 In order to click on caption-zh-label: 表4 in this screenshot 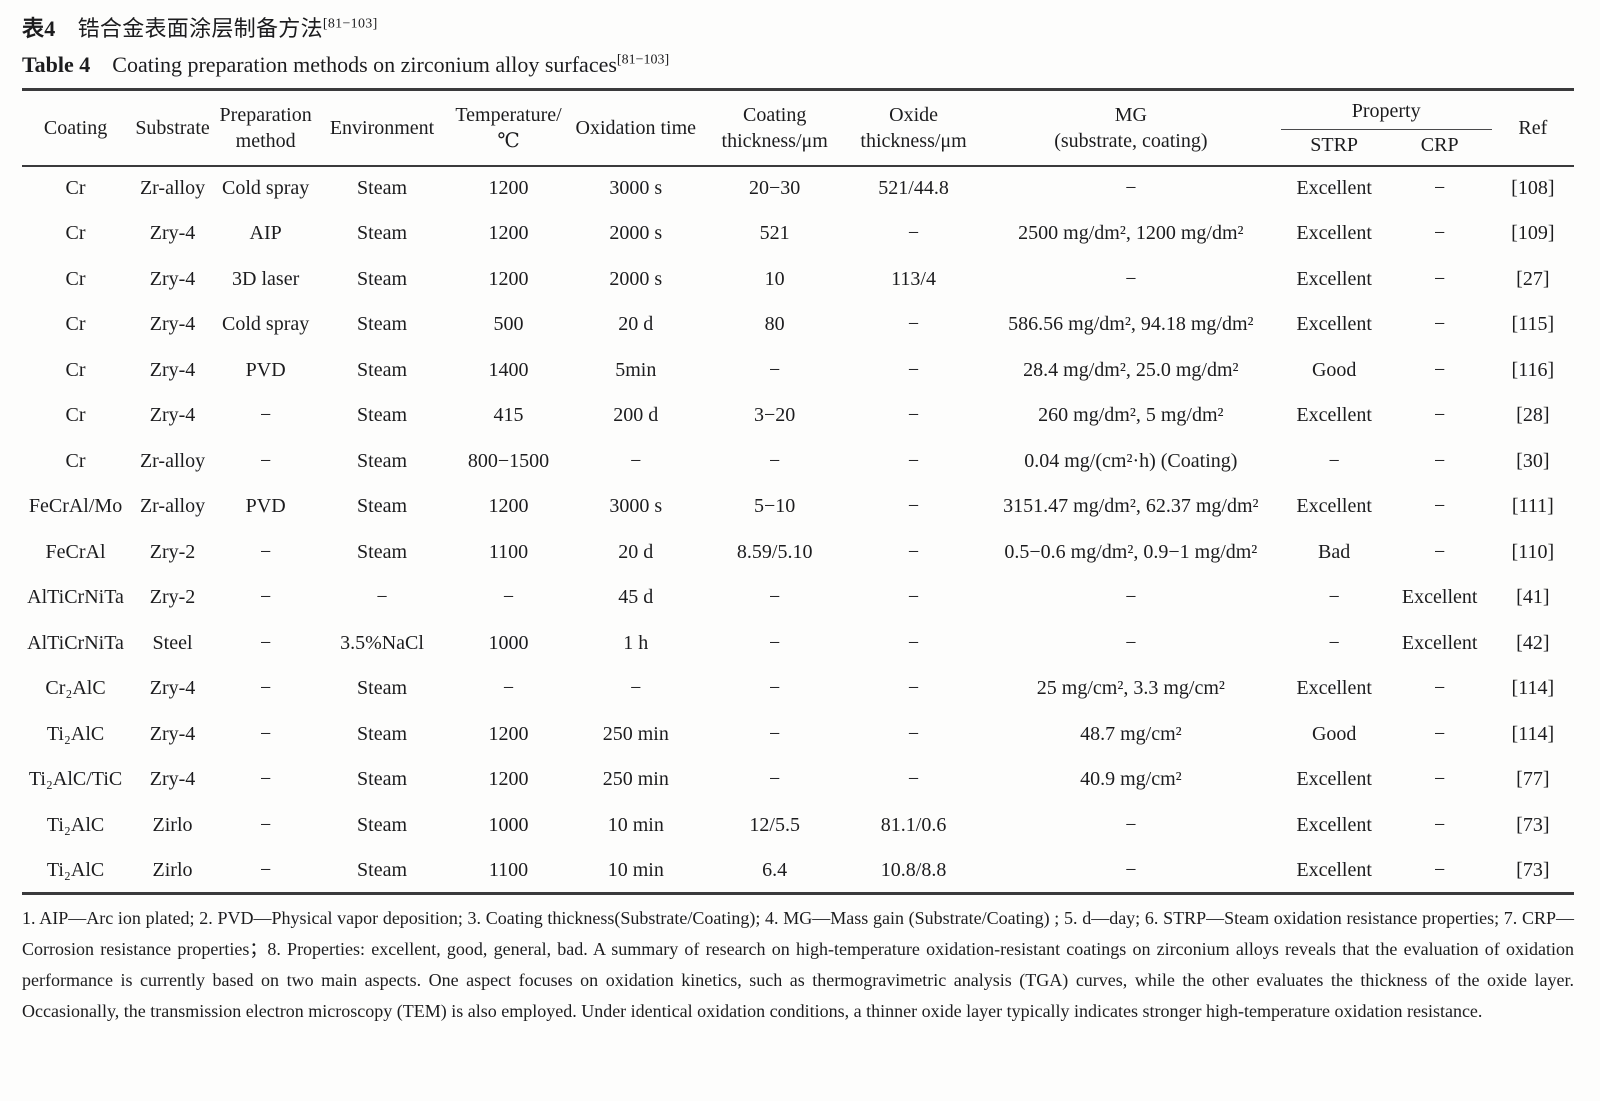, I will do `click(39, 28)`.